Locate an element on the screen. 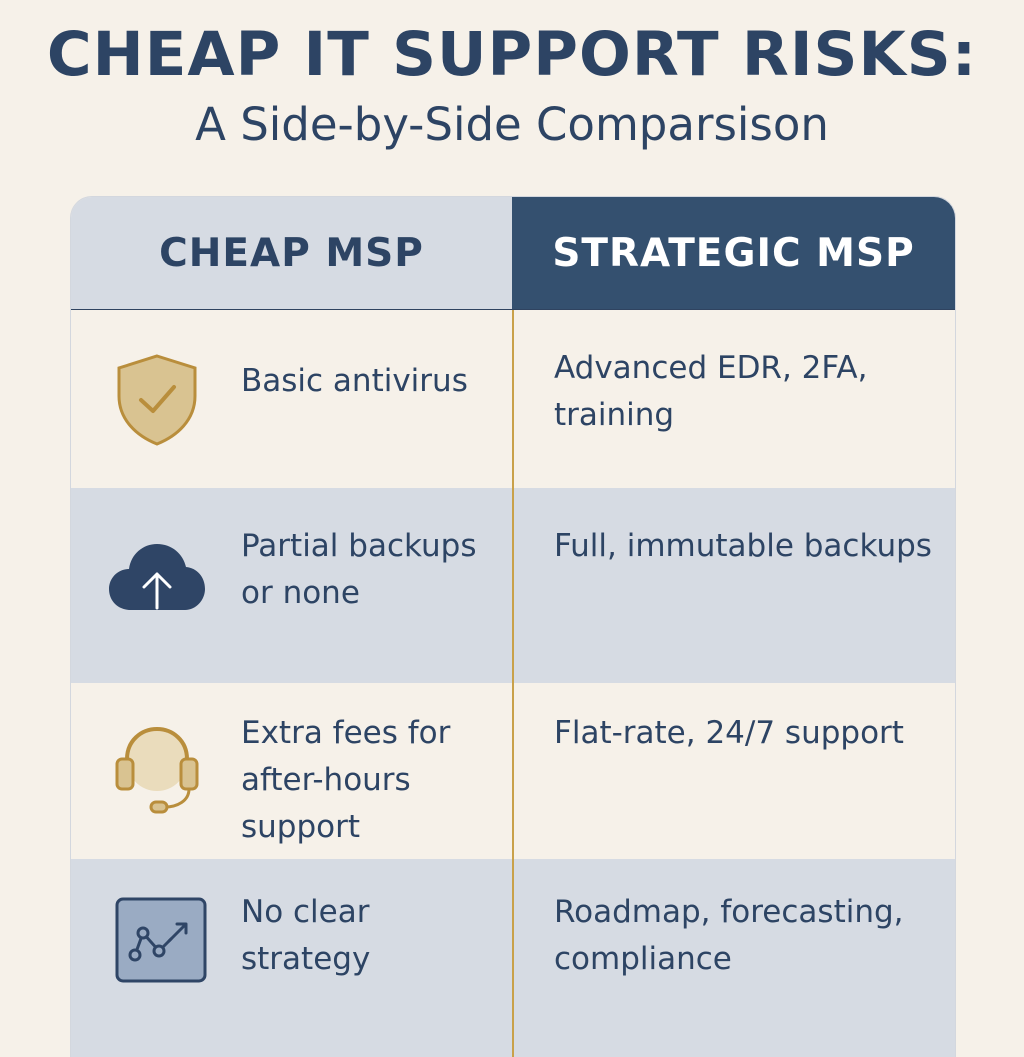  headset-icon is located at coordinates (157, 769).